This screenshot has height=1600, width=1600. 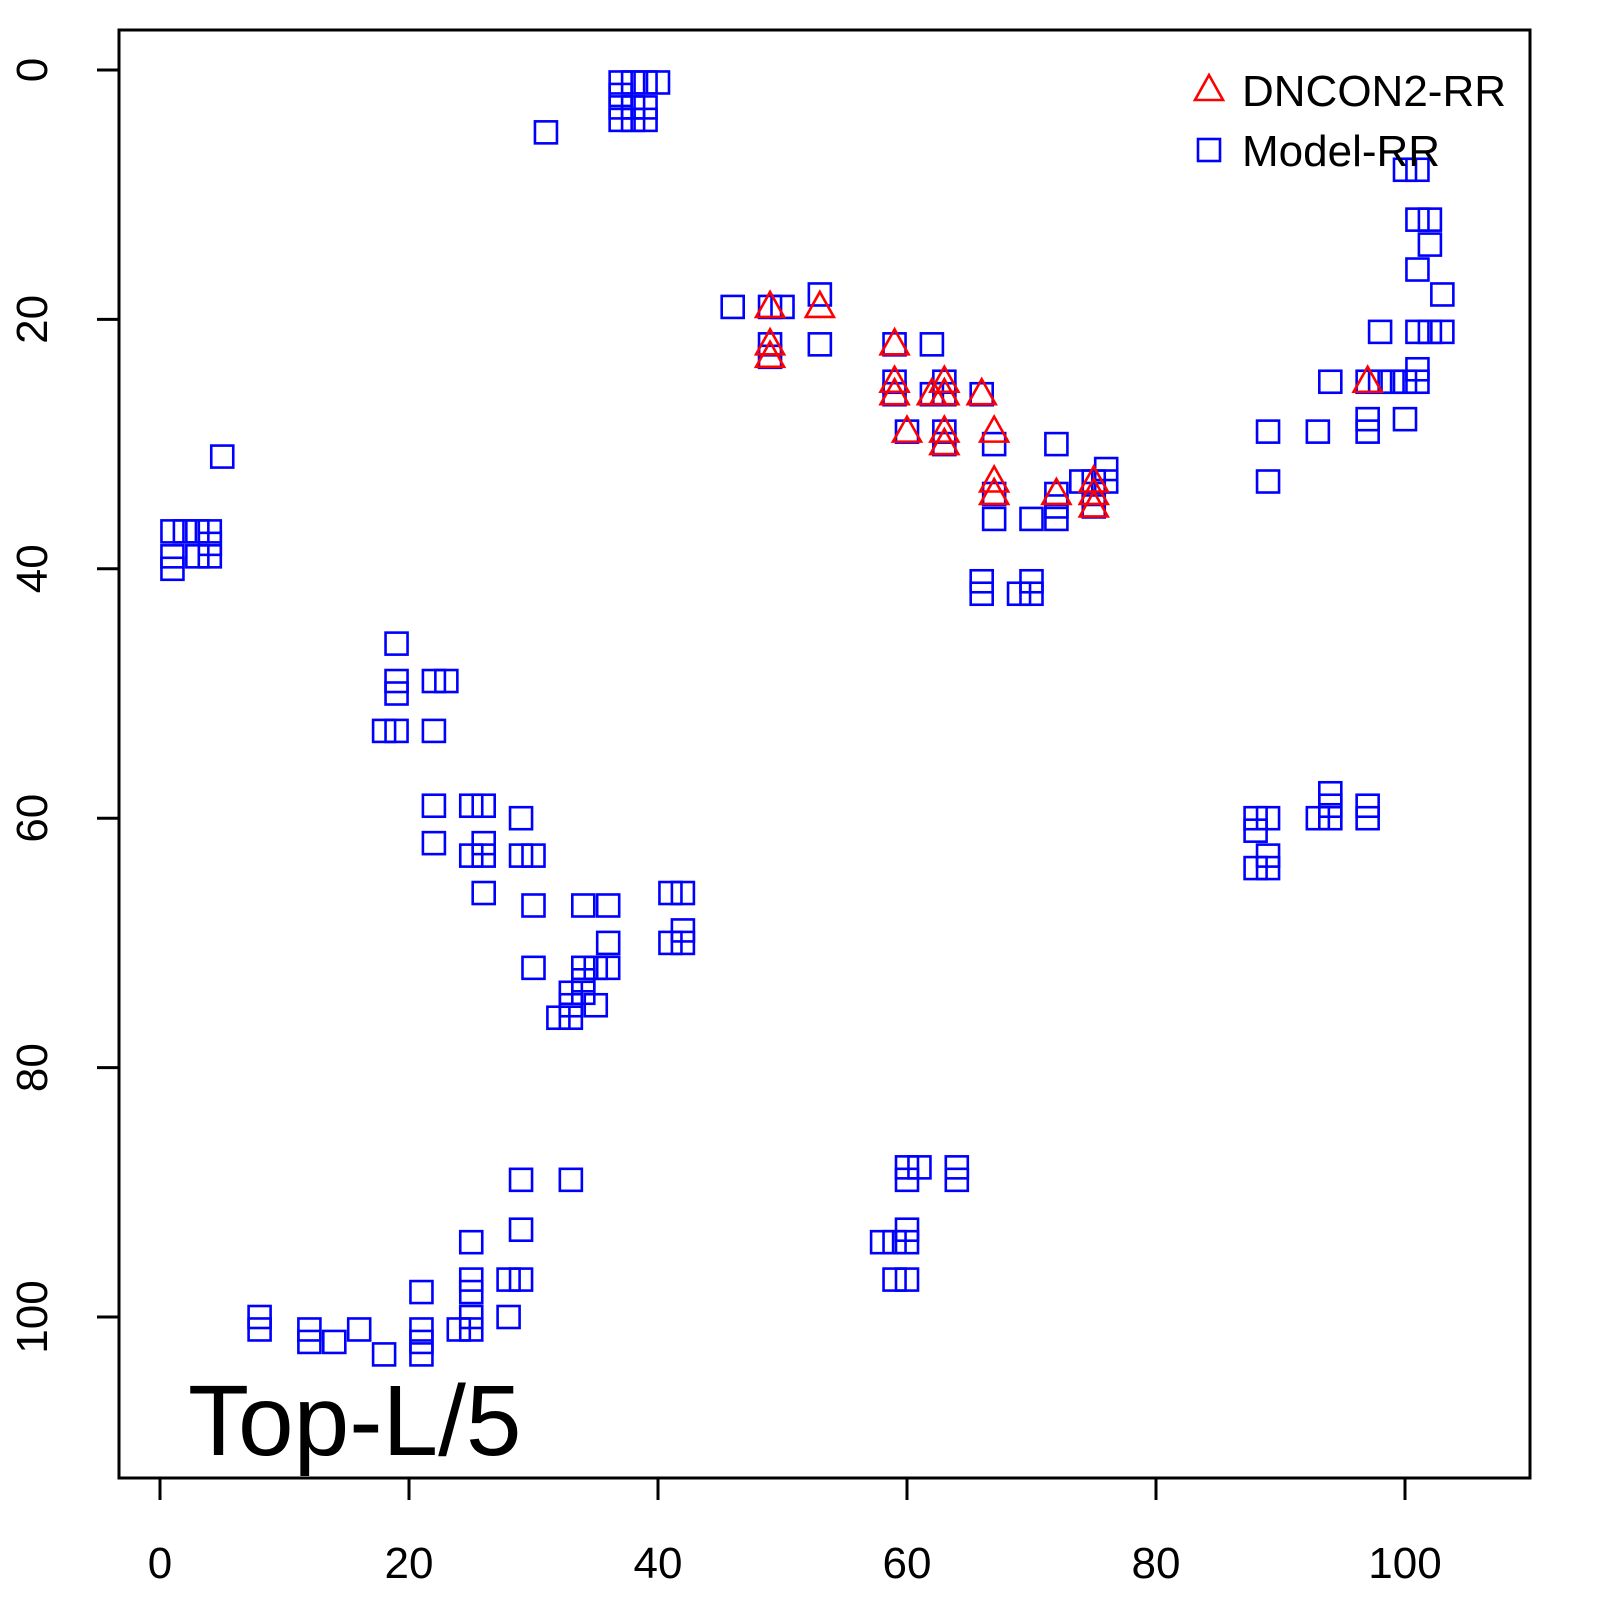 I want to click on y-tick-label: 20, so click(x=32, y=319).